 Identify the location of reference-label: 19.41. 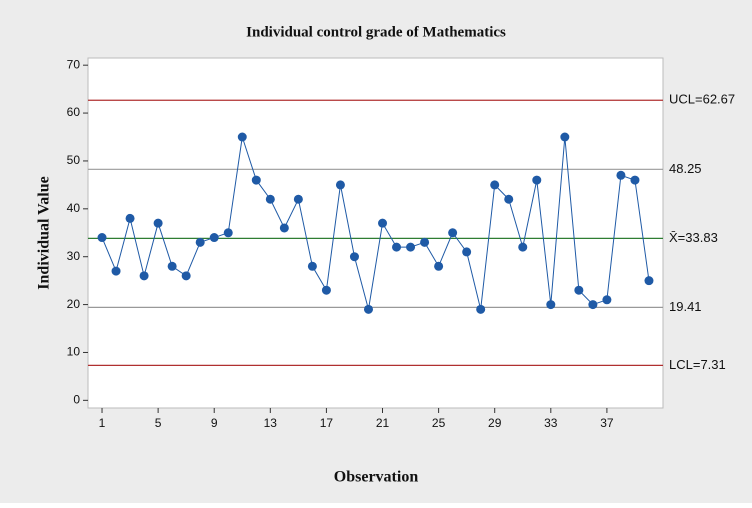
(685, 306).